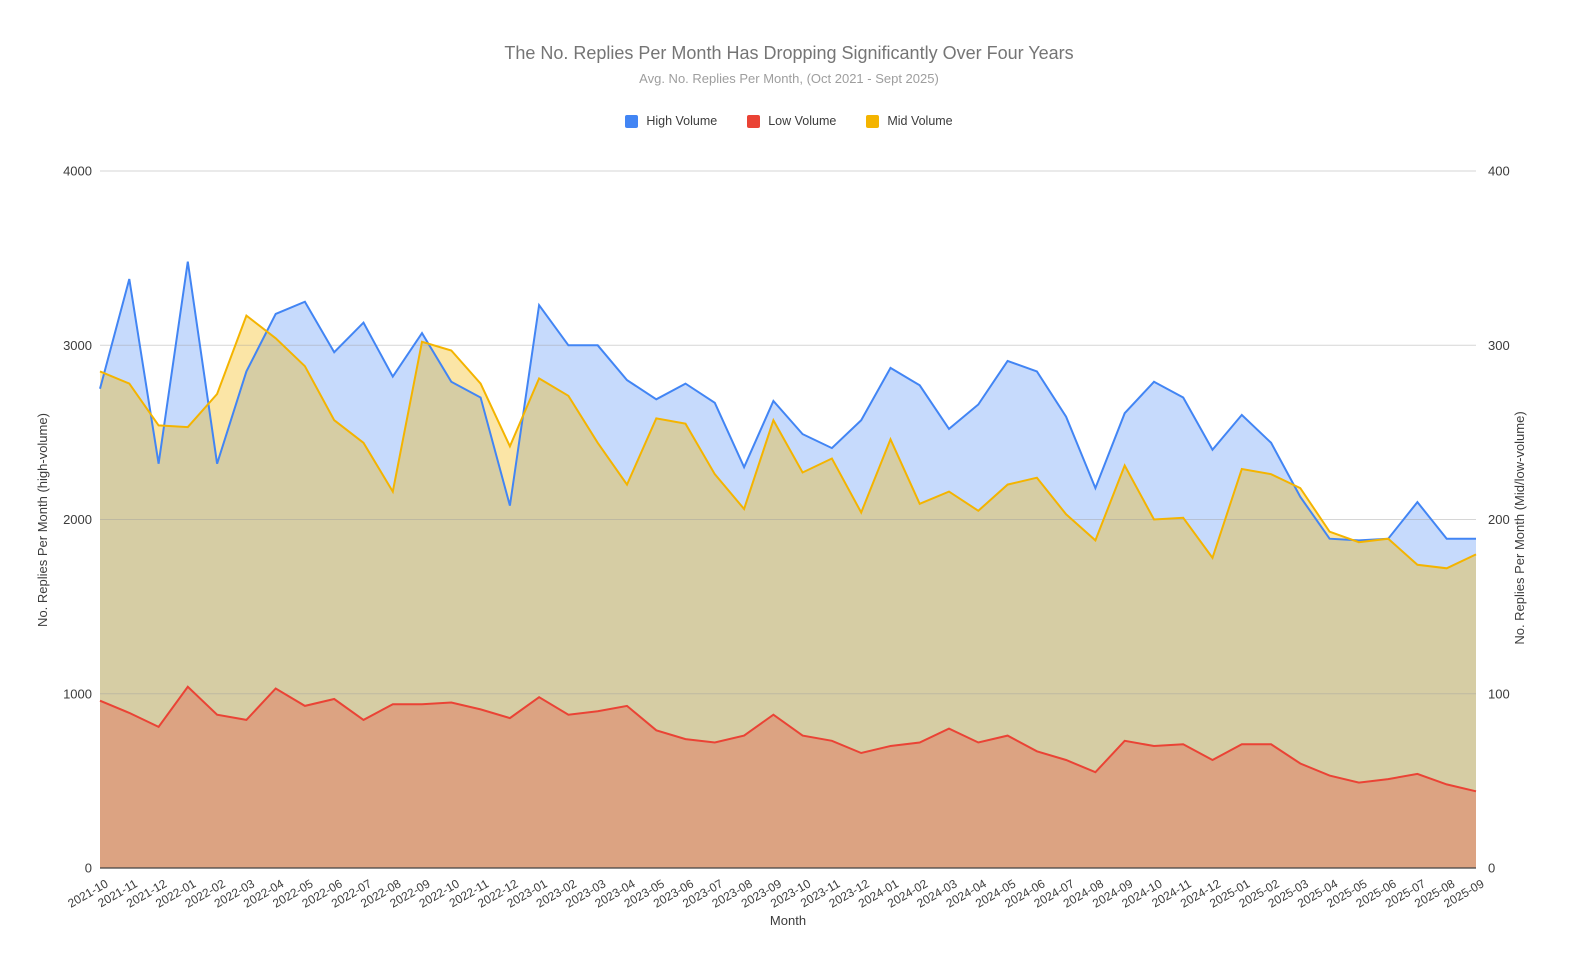  I want to click on left-axis-tick-label: 3000, so click(77, 345).